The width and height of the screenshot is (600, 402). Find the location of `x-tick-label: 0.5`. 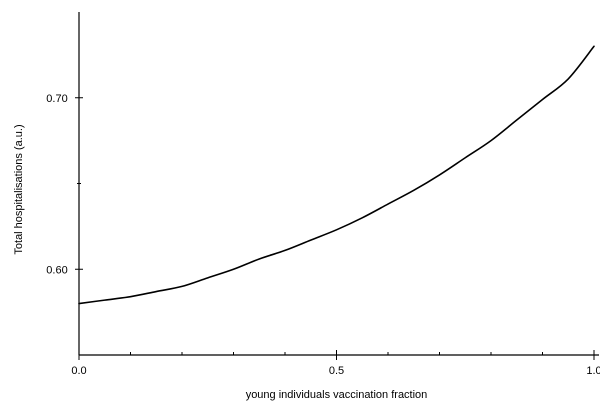

x-tick-label: 0.5 is located at coordinates (336, 371).